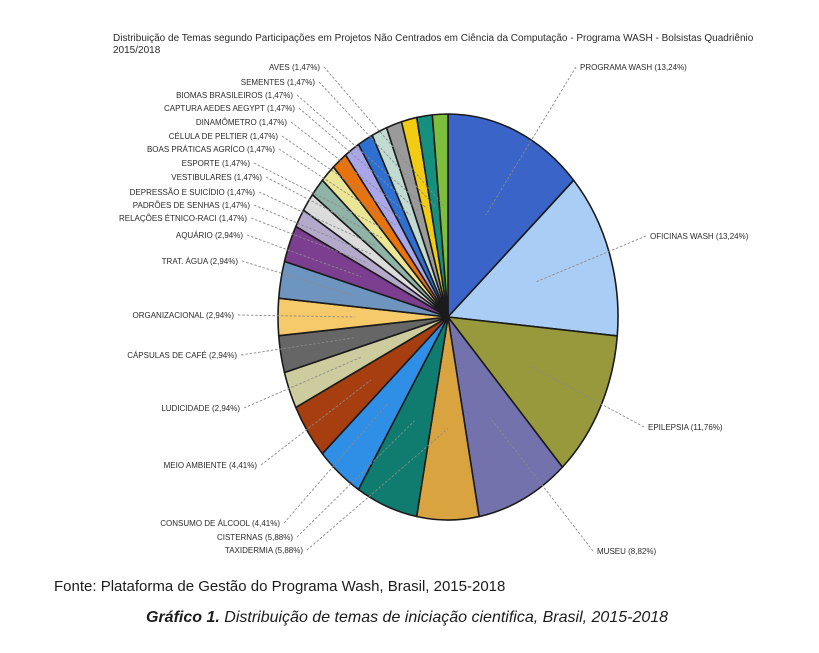  What do you see at coordinates (316, 422) in the screenshot?
I see `leader-line-meio-ambiente` at bounding box center [316, 422].